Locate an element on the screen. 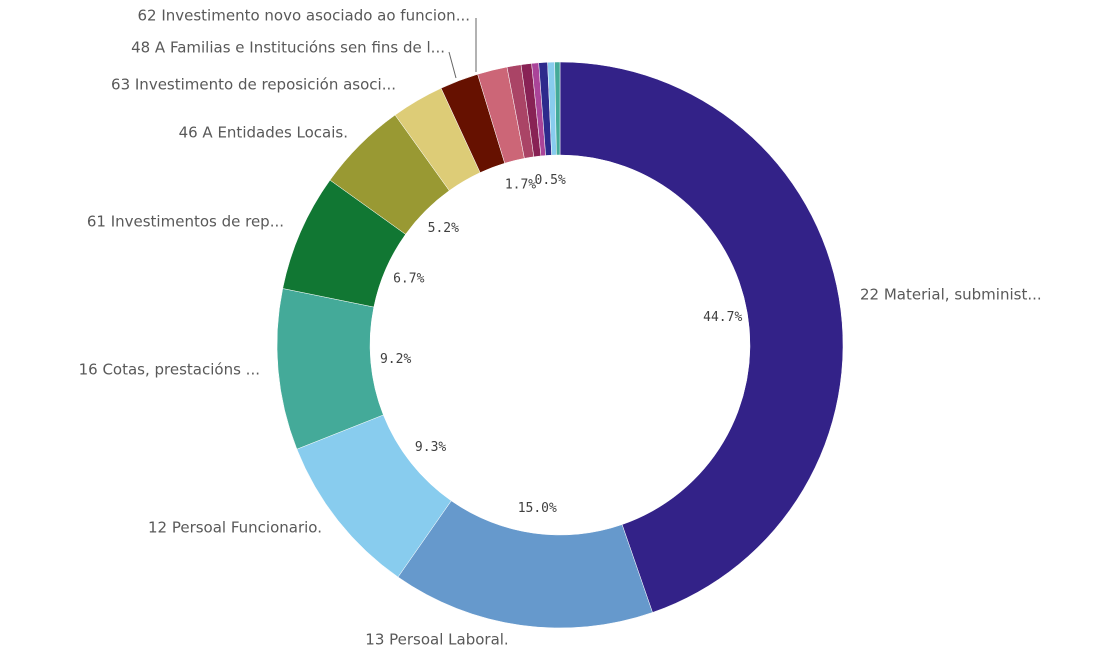  percent-label: 1.7% is located at coordinates (520, 184).